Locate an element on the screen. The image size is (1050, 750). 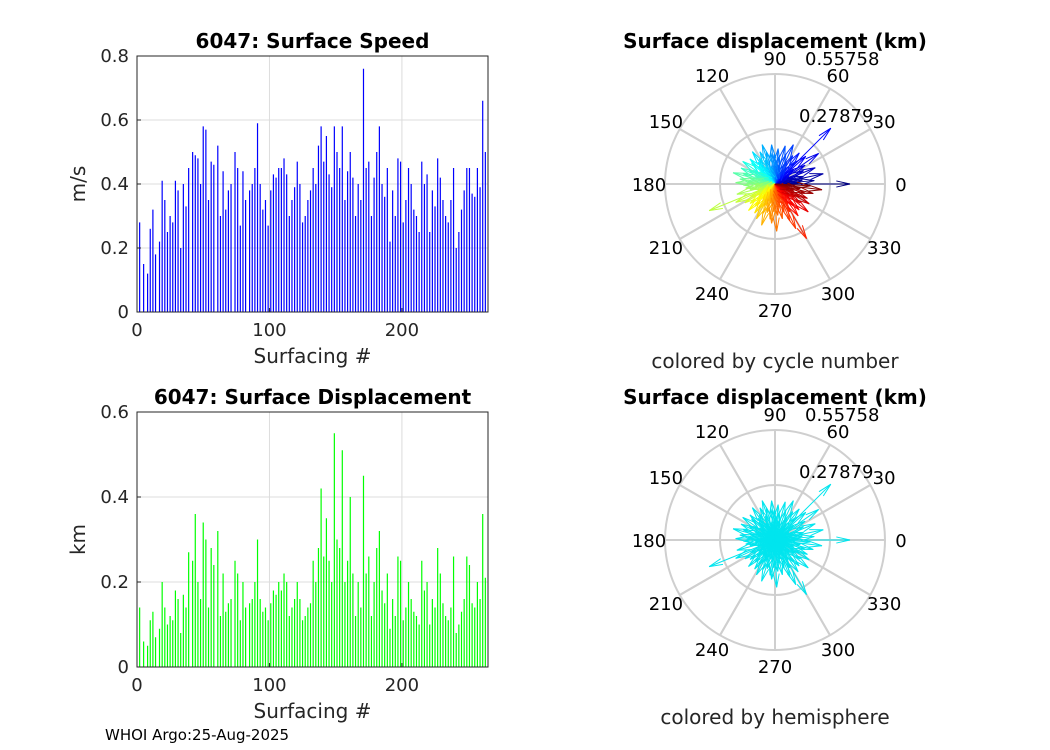
y-axis-label: m/s is located at coordinates (78, 184).